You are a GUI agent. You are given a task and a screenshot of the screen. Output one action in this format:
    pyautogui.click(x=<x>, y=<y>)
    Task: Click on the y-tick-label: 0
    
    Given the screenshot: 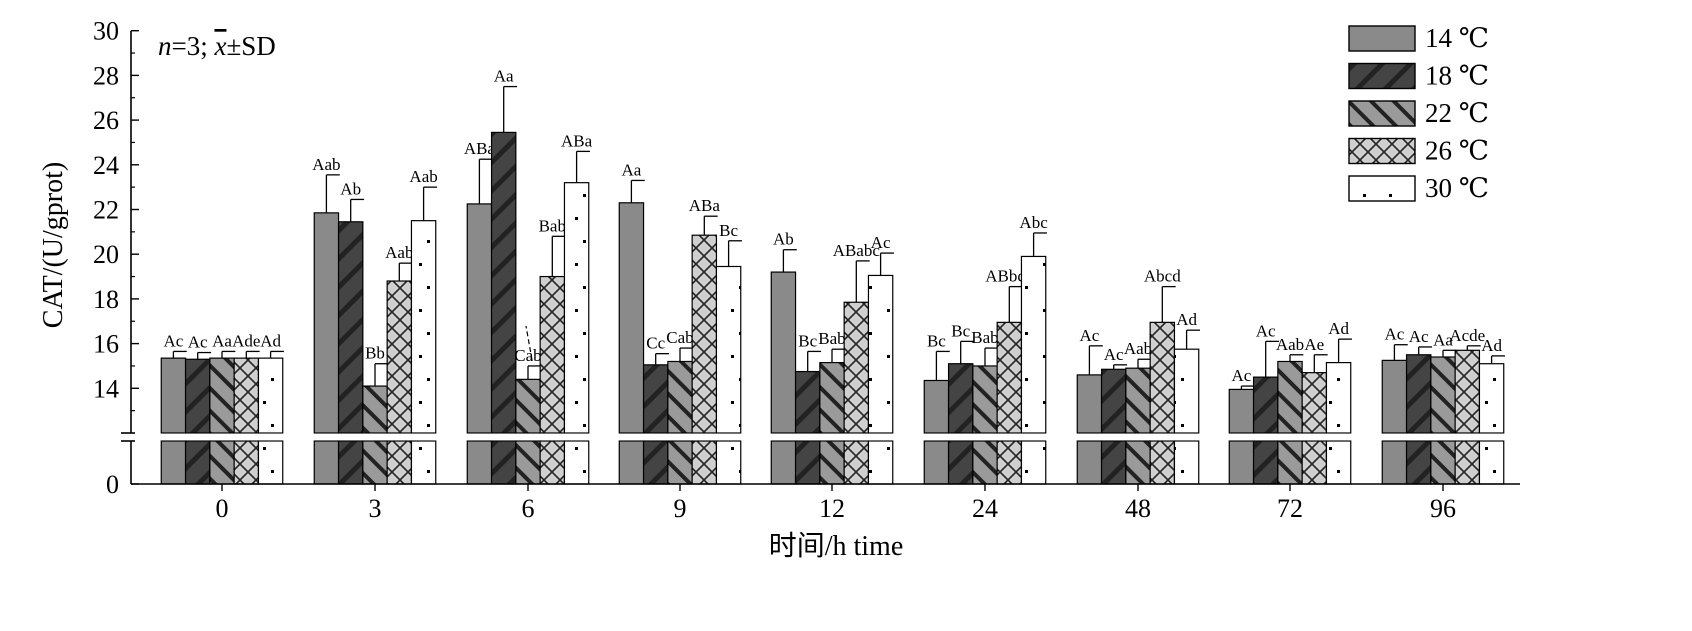 What is the action you would take?
    pyautogui.click(x=112, y=484)
    